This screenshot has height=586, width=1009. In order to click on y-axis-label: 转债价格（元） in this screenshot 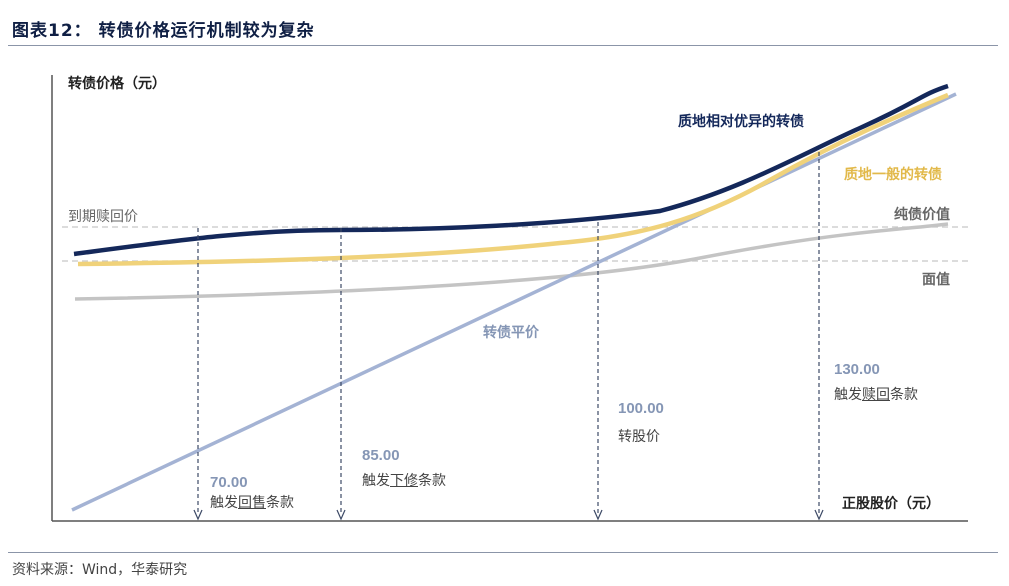, I will do `click(117, 84)`.